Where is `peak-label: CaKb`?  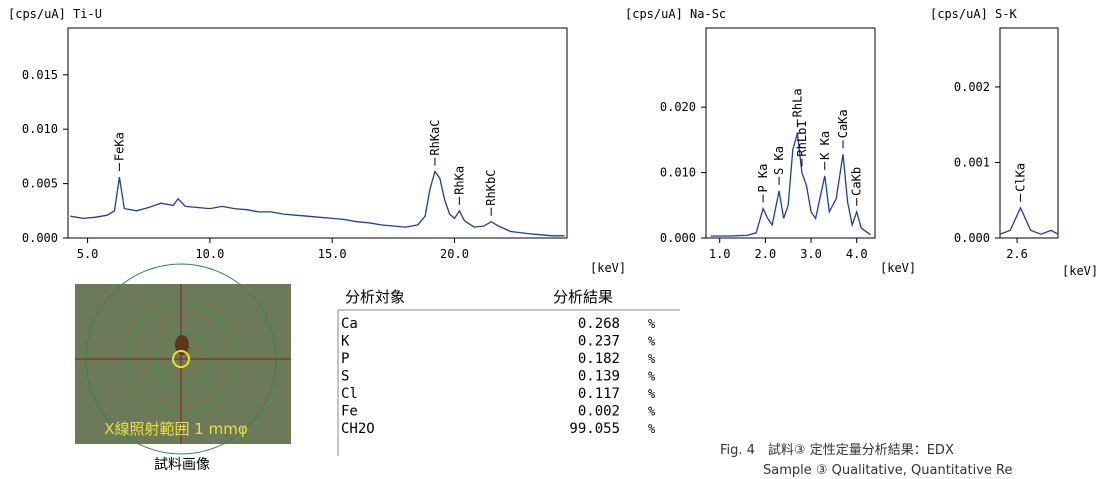
peak-label: CaKb is located at coordinates (857, 181).